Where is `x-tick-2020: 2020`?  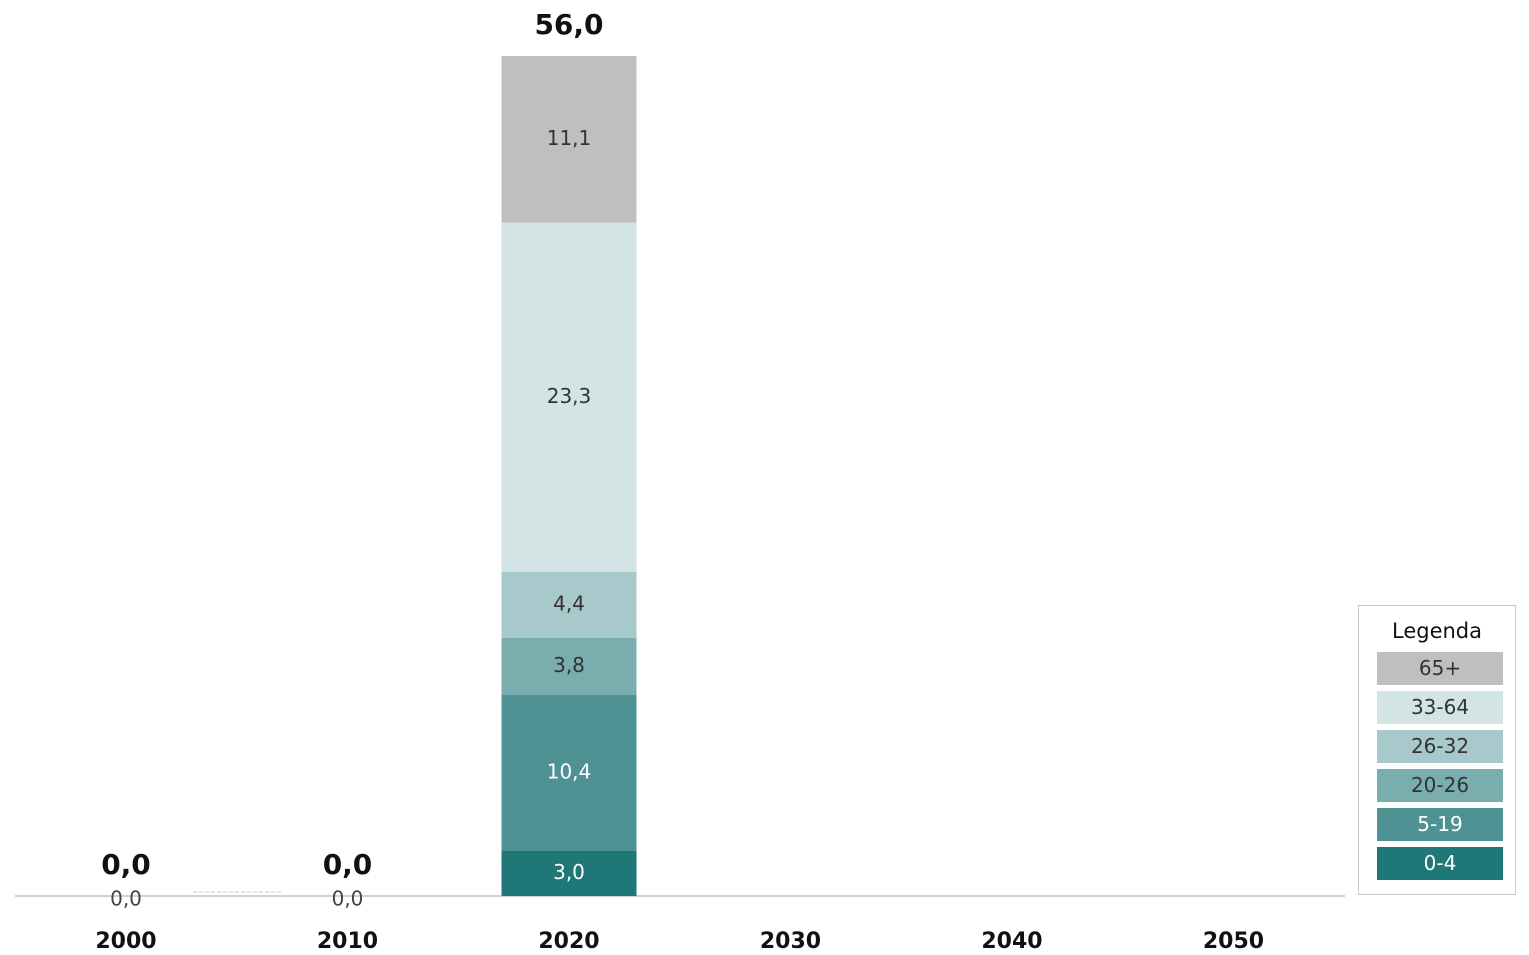 x-tick-2020: 2020 is located at coordinates (568, 941).